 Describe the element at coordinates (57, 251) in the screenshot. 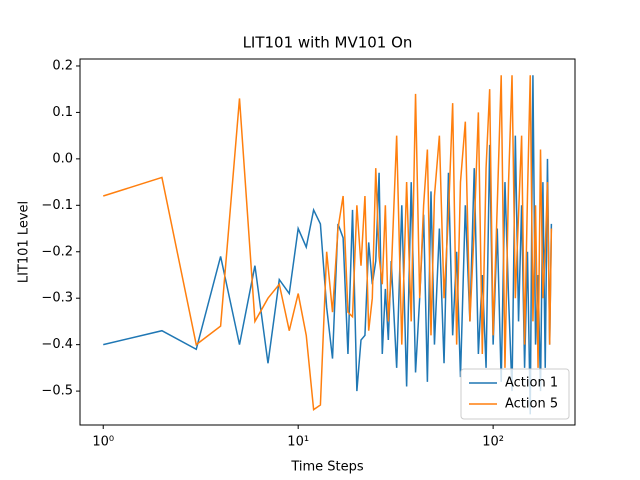

I see `y-tick-label: −0.2` at that location.